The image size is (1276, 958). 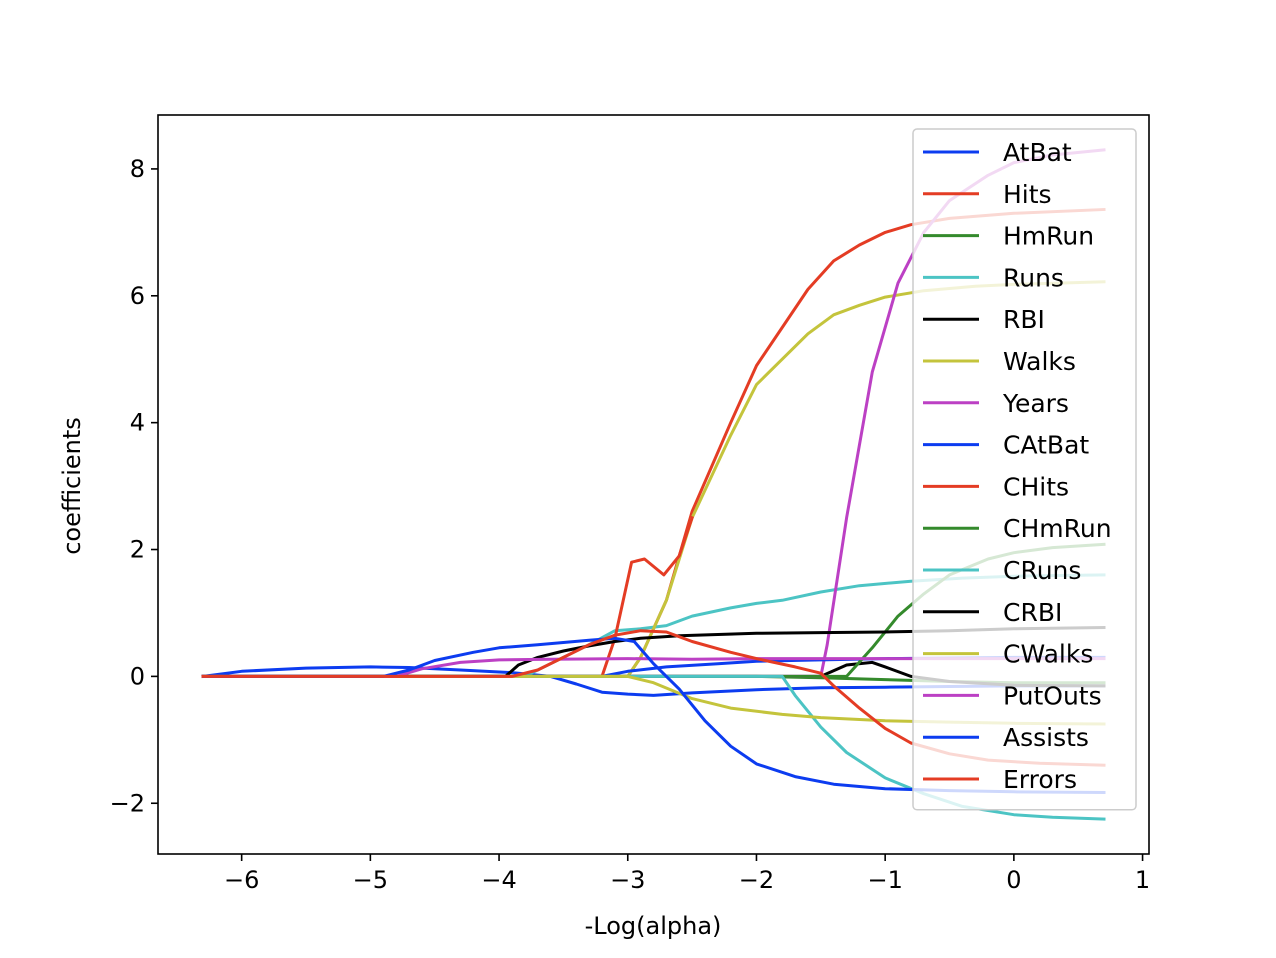 I want to click on series-line-cruns, so click(x=653, y=747).